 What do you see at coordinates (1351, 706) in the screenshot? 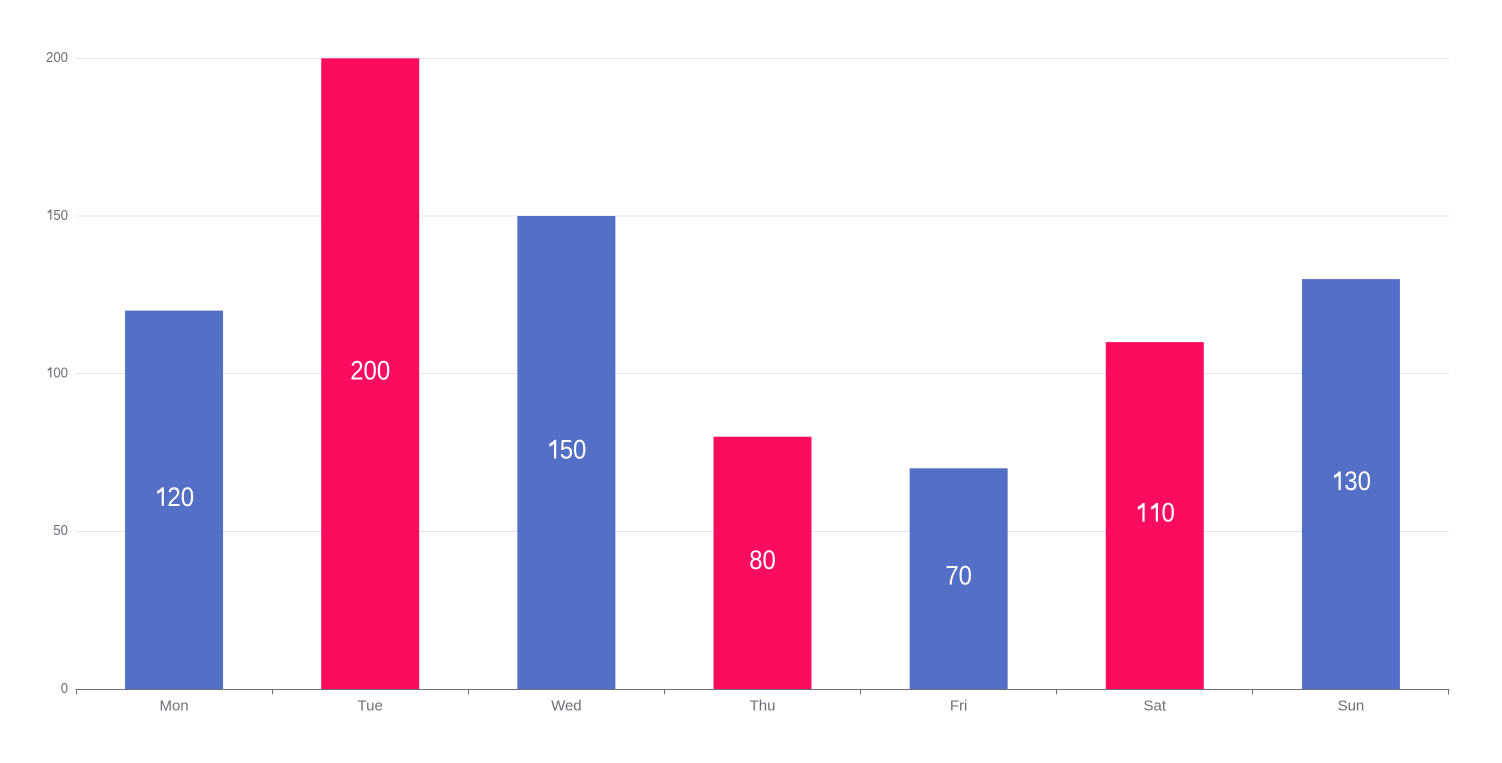
I see `svg-text: Sun` at bounding box center [1351, 706].